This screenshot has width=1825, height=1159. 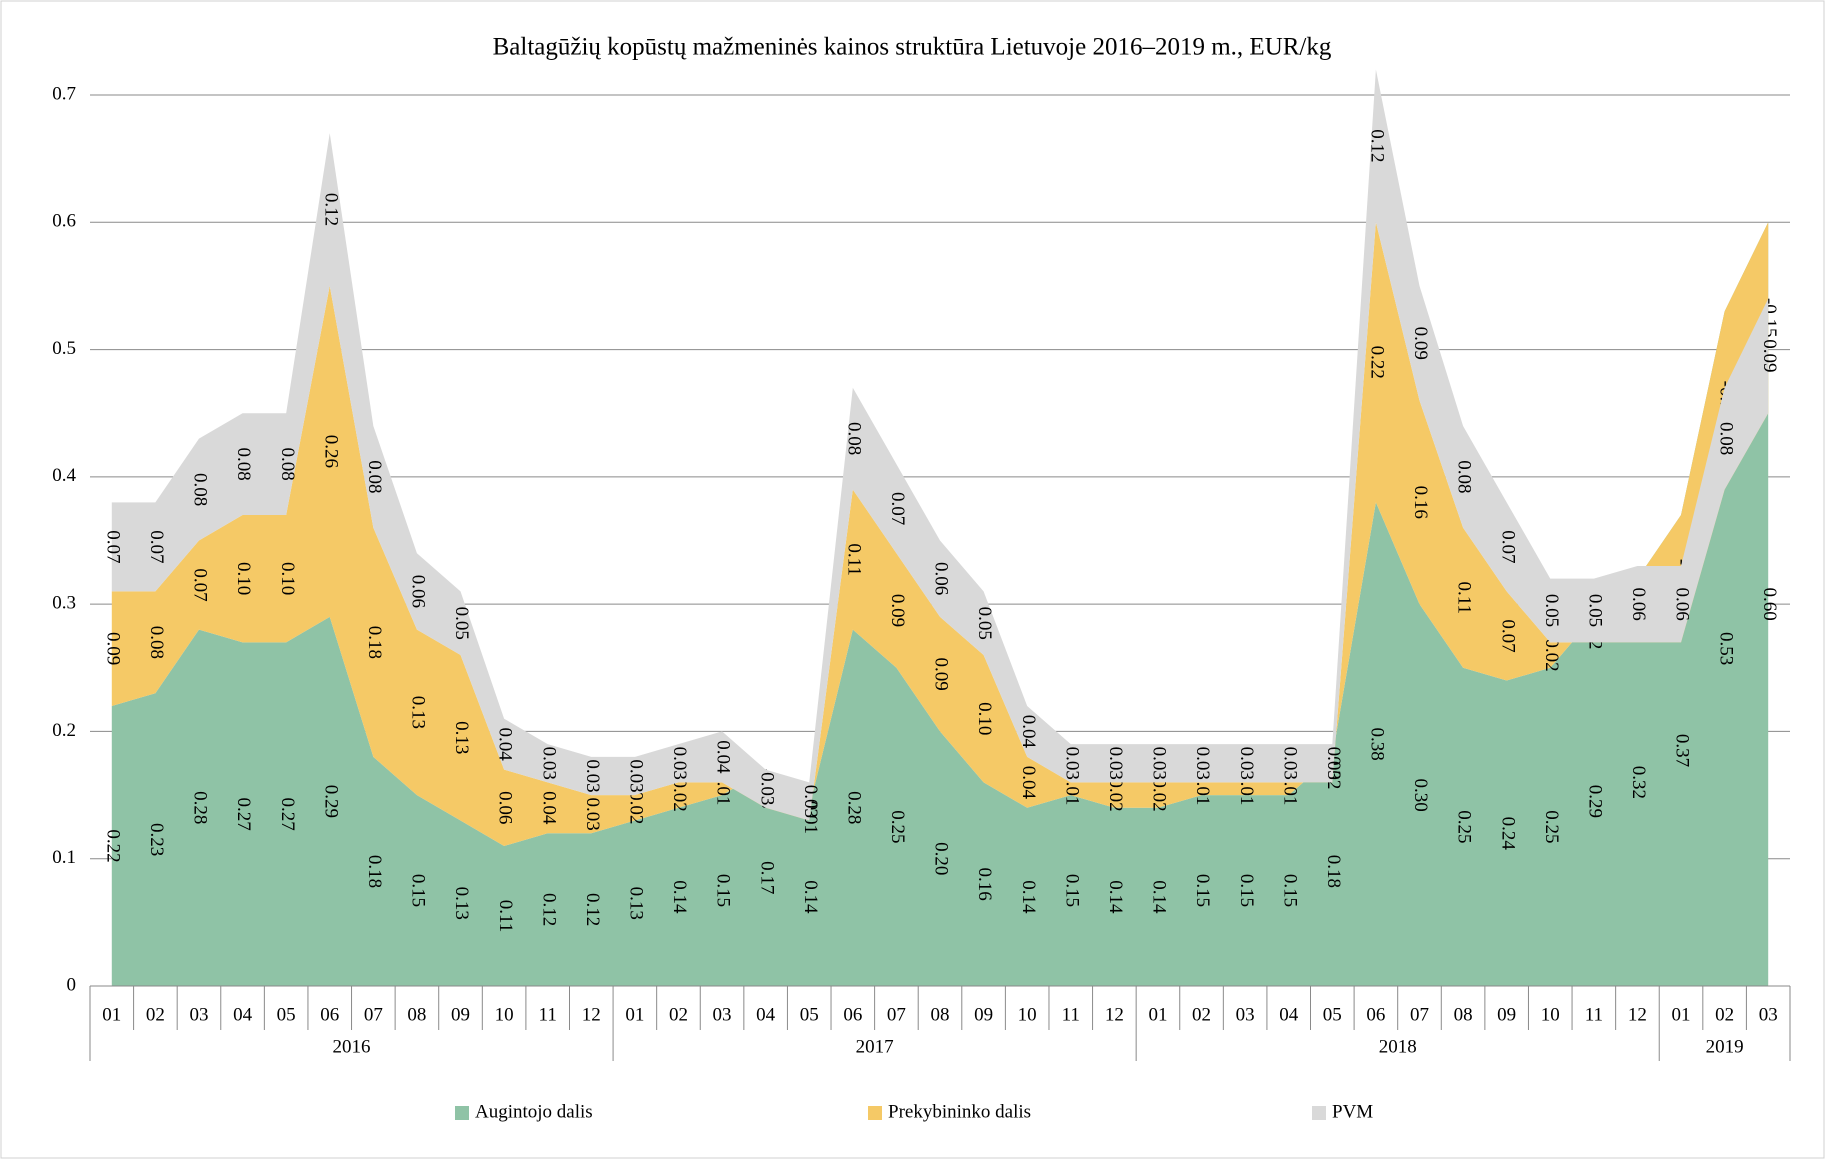 I want to click on data-label: 0.29, so click(x=1594, y=801).